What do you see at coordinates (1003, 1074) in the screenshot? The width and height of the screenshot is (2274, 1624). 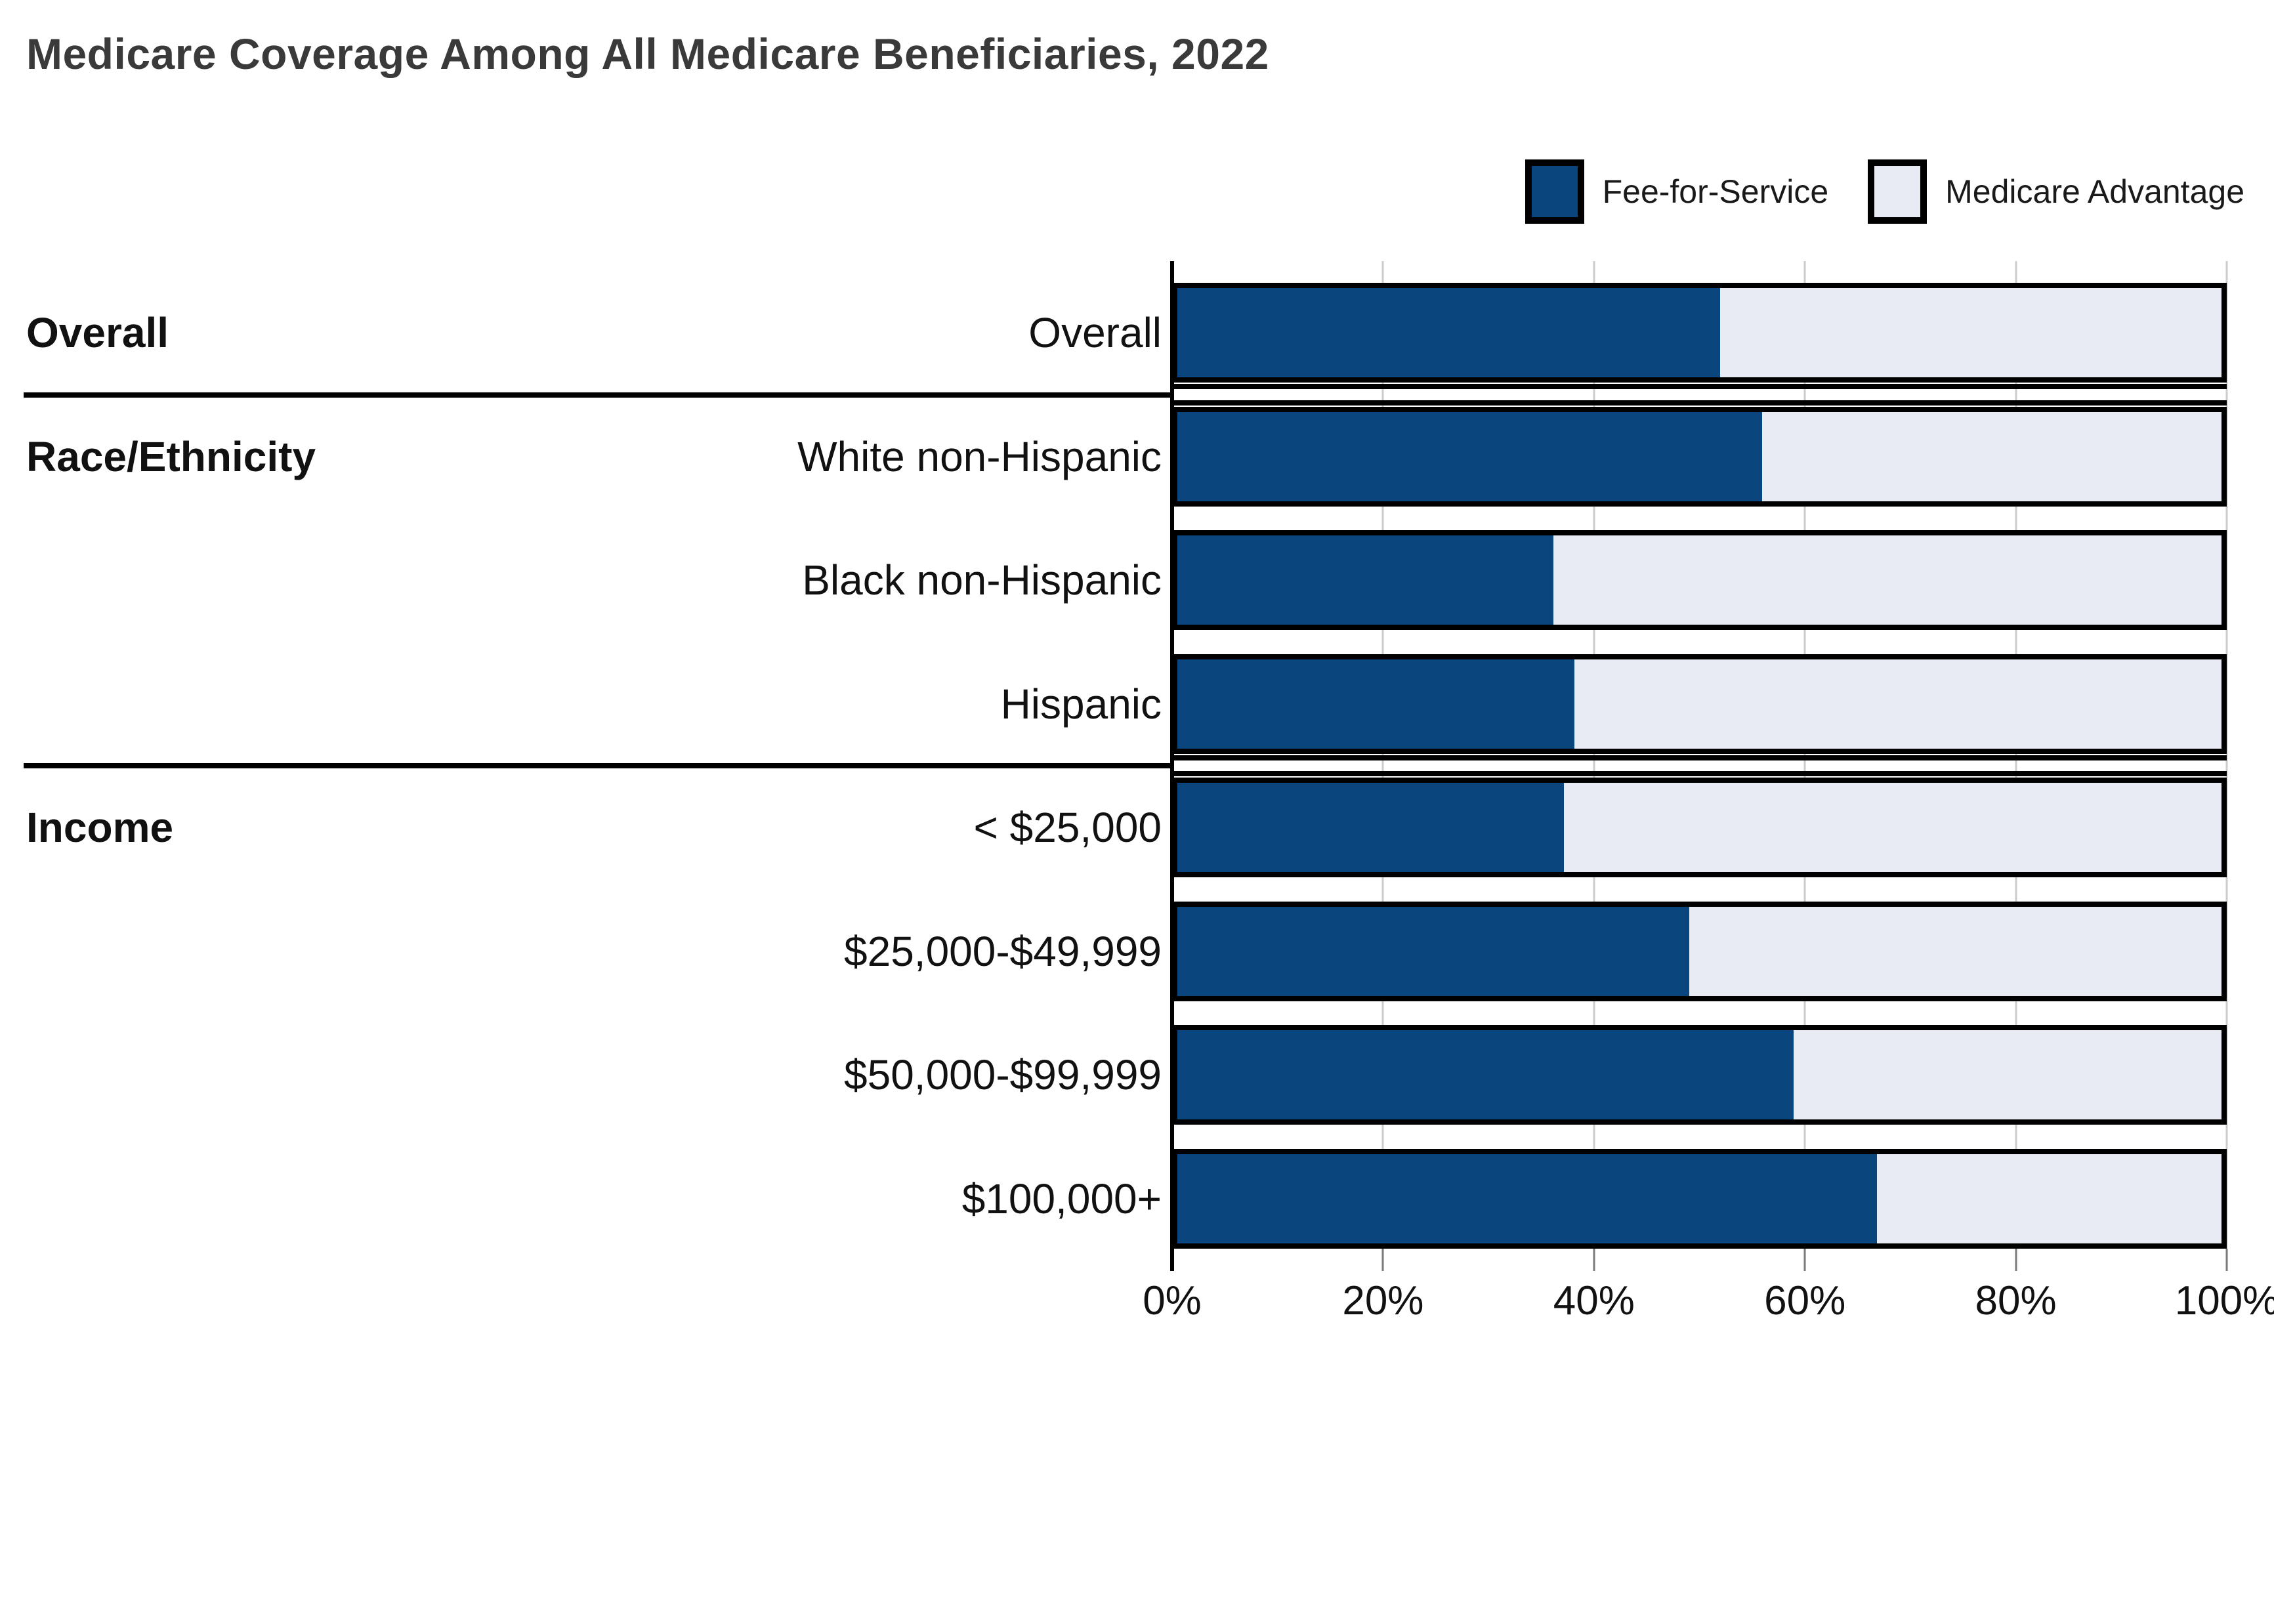 I see `row-label: $50,000-$99,999` at bounding box center [1003, 1074].